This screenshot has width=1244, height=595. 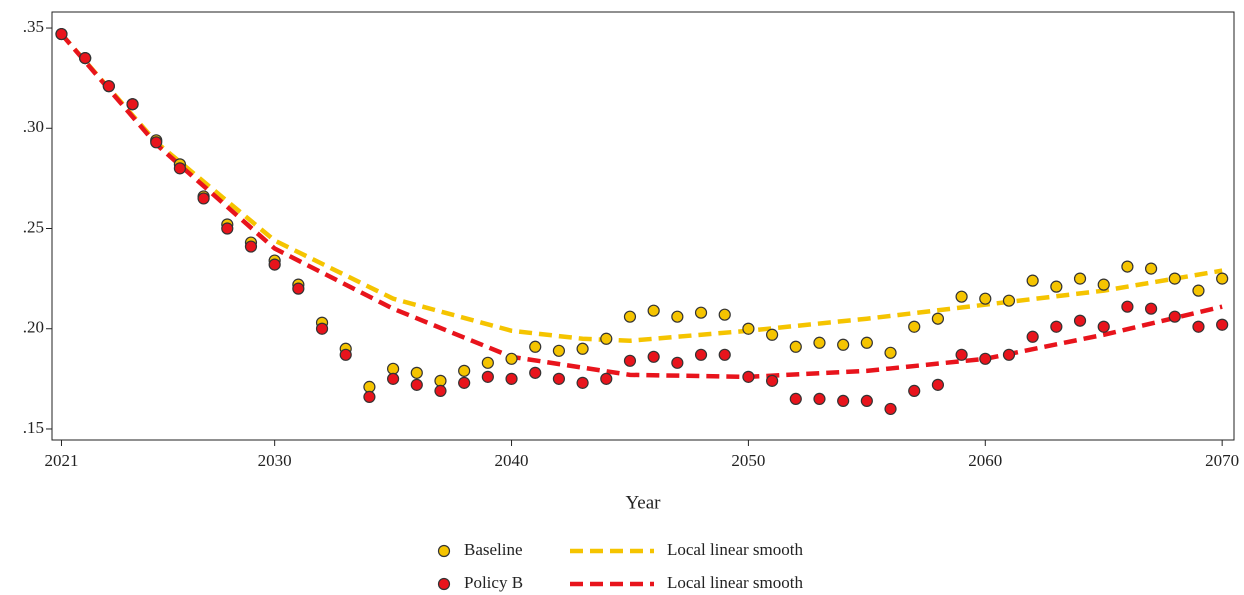 What do you see at coordinates (643, 502) in the screenshot?
I see `x-axis-label: Year` at bounding box center [643, 502].